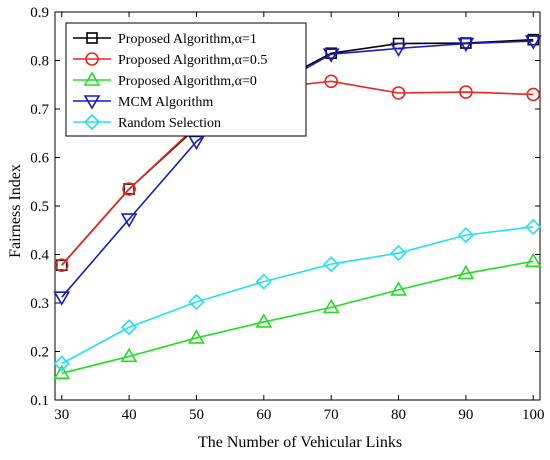 This screenshot has width=550, height=460. Describe the element at coordinates (169, 123) in the screenshot. I see `legend-label: Random Selection` at that location.